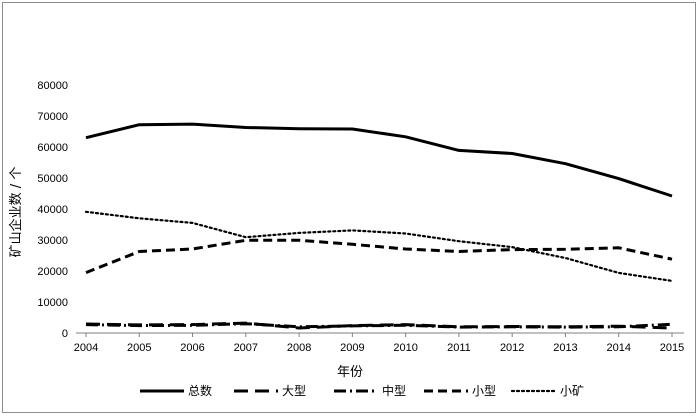  Describe the element at coordinates (65, 334) in the screenshot. I see `y-tick-label: 0` at that location.